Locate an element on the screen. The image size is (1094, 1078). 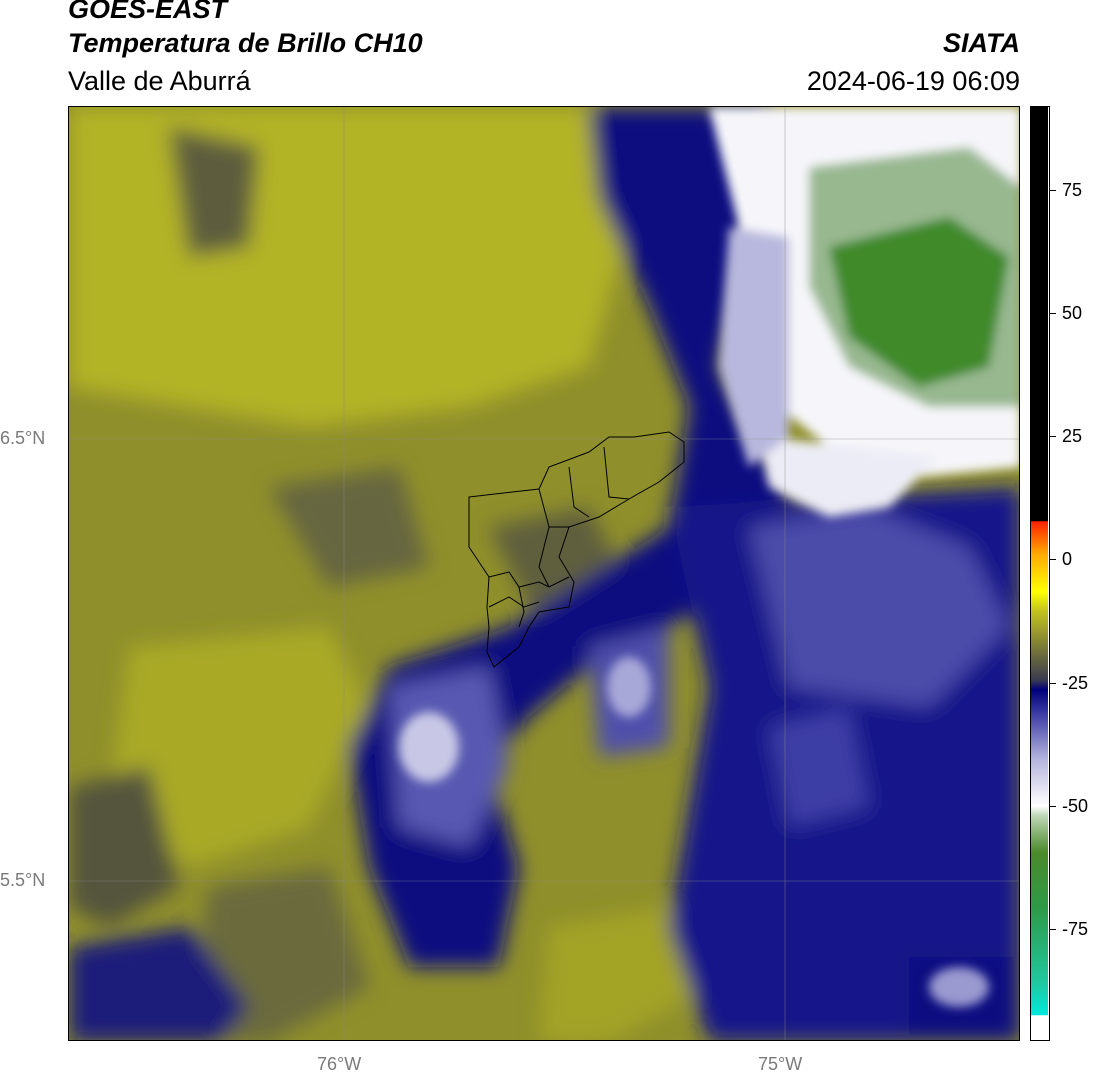
title-region: Valle de Aburrá is located at coordinates (159, 81).